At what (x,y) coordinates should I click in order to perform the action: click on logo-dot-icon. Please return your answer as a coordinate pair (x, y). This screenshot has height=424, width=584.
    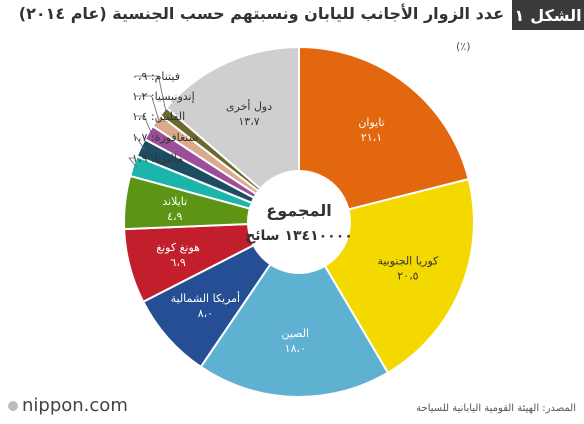
    Looking at the image, I should click on (13, 405).